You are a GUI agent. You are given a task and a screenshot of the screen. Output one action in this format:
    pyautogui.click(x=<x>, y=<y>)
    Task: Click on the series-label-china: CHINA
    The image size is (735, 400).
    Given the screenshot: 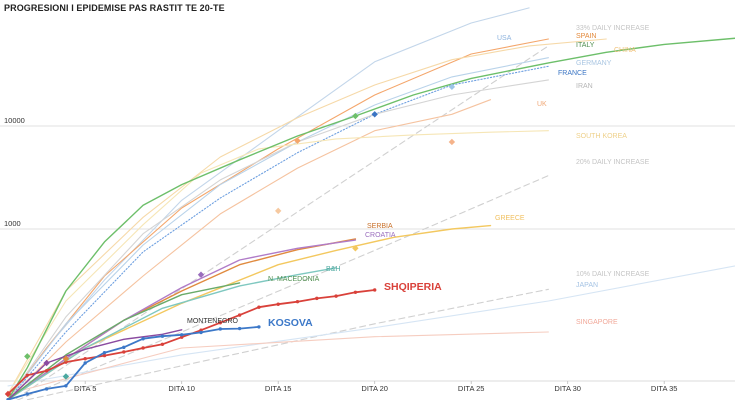 What is the action you would take?
    pyautogui.click(x=625, y=50)
    